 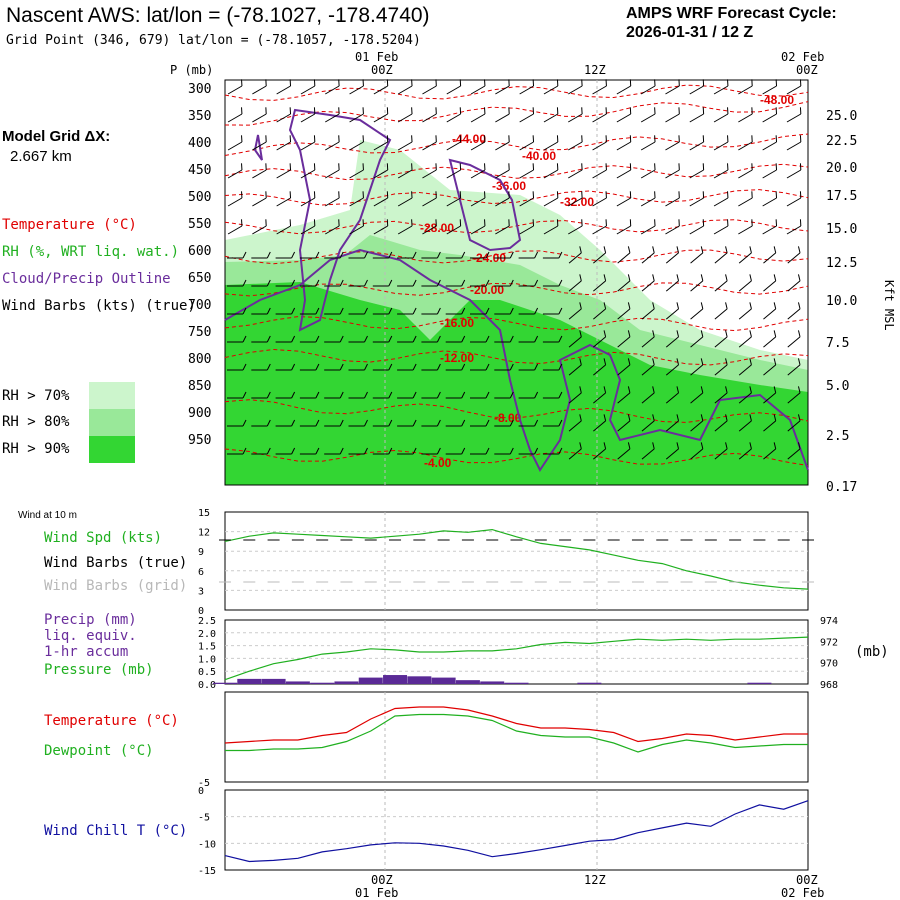 I want to click on liq-equiv-label: liq. equiv., so click(x=90, y=636).